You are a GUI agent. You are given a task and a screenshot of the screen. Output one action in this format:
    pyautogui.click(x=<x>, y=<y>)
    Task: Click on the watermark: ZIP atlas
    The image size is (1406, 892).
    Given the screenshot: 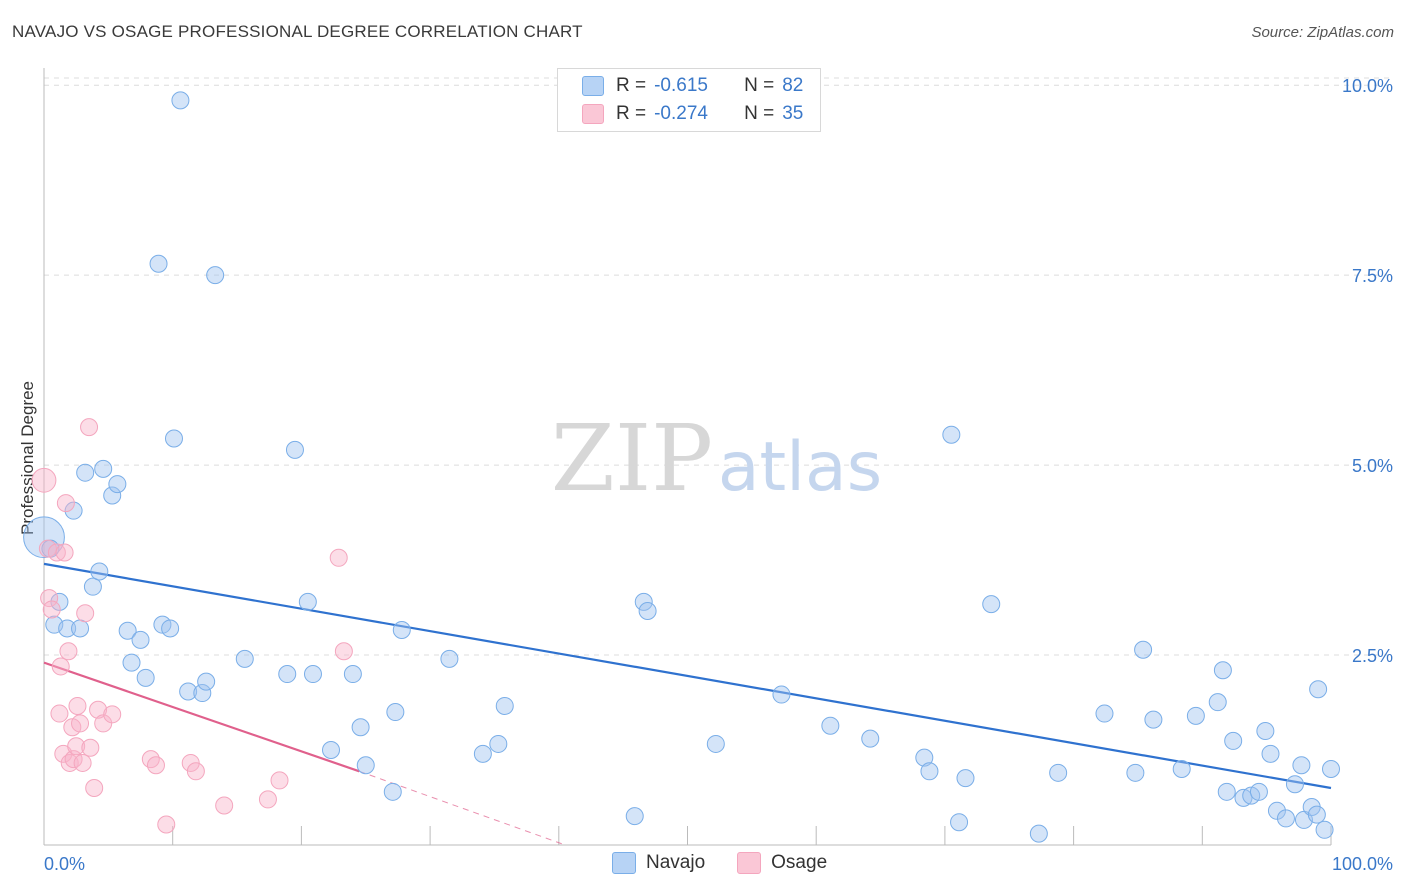 What is the action you would take?
    pyautogui.click(x=716, y=458)
    